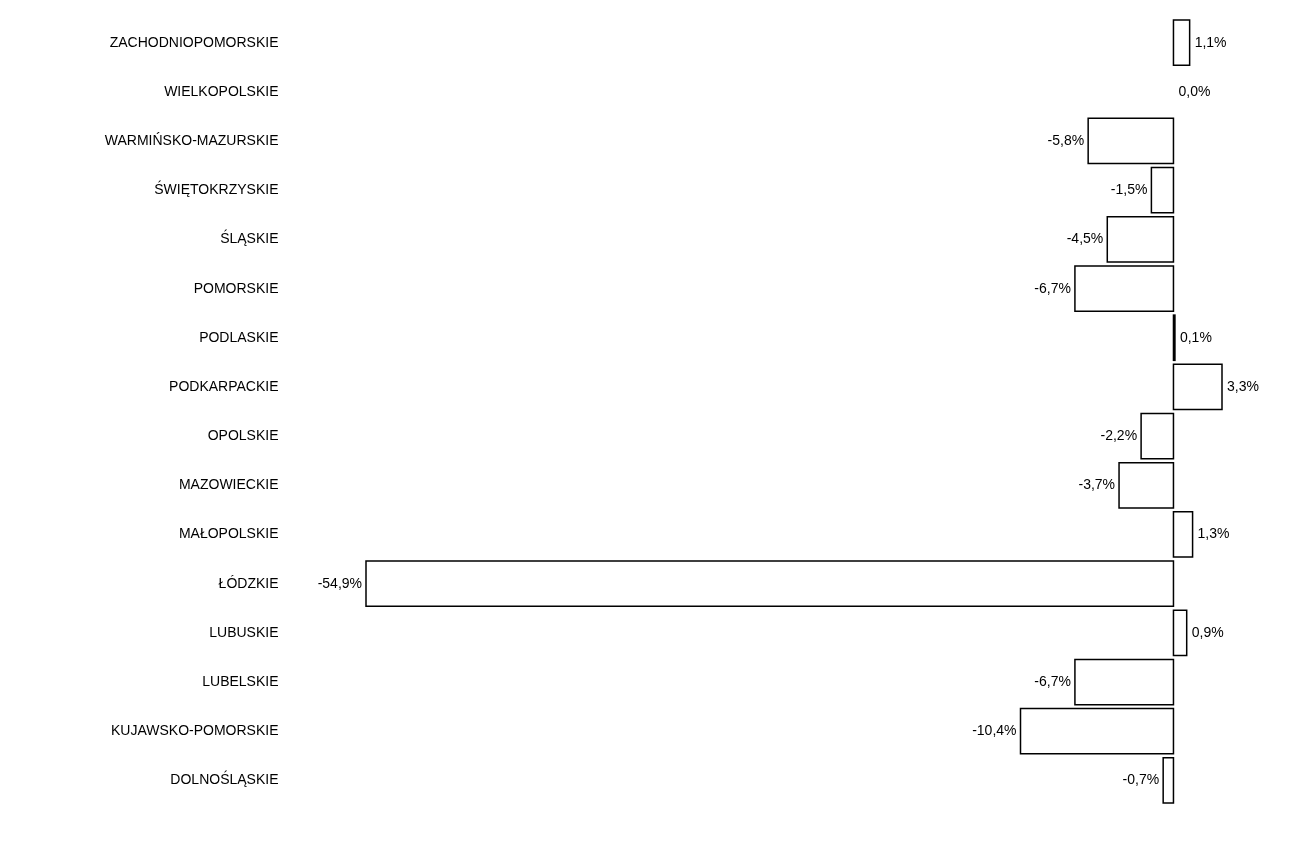 The height and width of the screenshot is (856, 1293). Describe the element at coordinates (194, 41) in the screenshot. I see `y-tick-label: ZACHODNIOPOMORSKIE` at that location.